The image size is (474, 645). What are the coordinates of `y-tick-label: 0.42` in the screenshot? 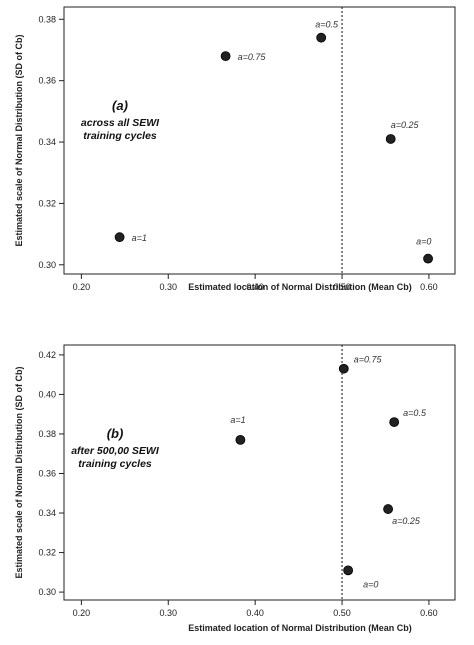 It's located at (47, 355).